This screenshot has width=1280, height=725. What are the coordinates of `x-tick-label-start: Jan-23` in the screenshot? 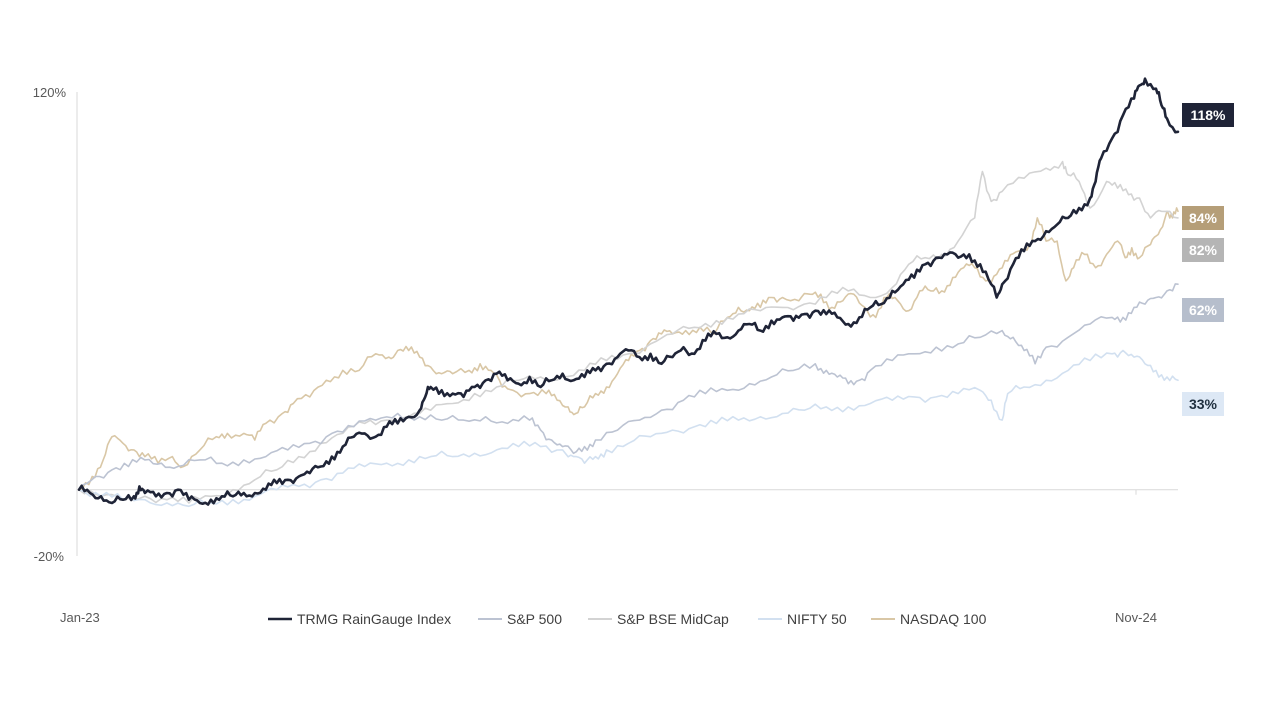 It's located at (80, 617).